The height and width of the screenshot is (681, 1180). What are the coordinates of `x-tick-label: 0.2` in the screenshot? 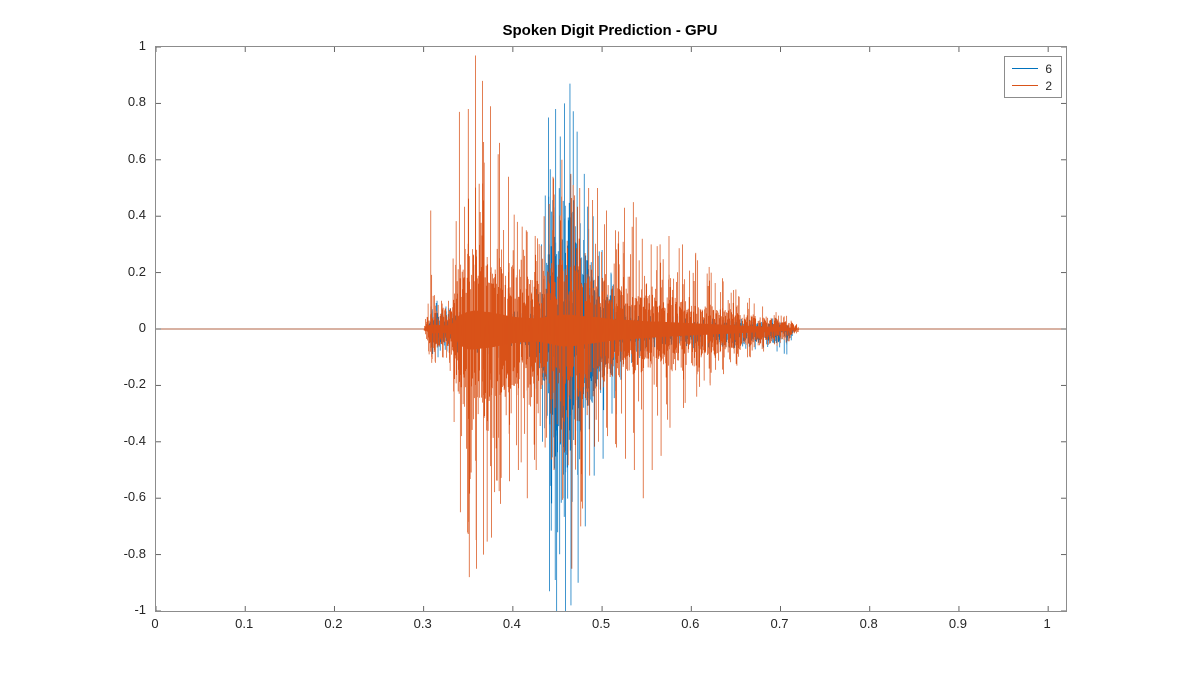 It's located at (333, 623).